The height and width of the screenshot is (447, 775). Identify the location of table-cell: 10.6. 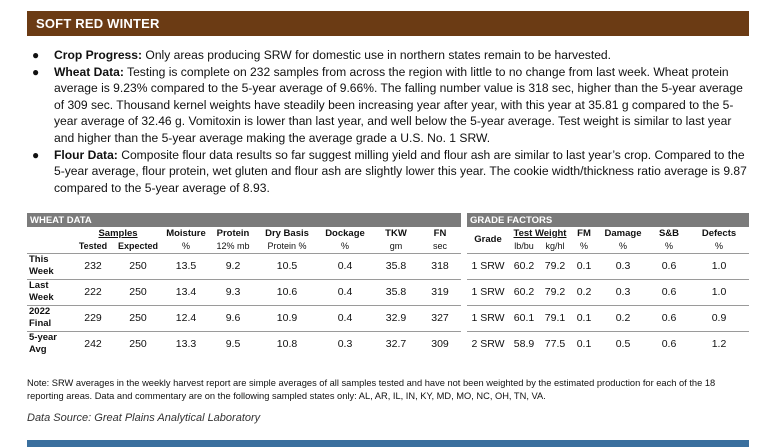
(287, 292).